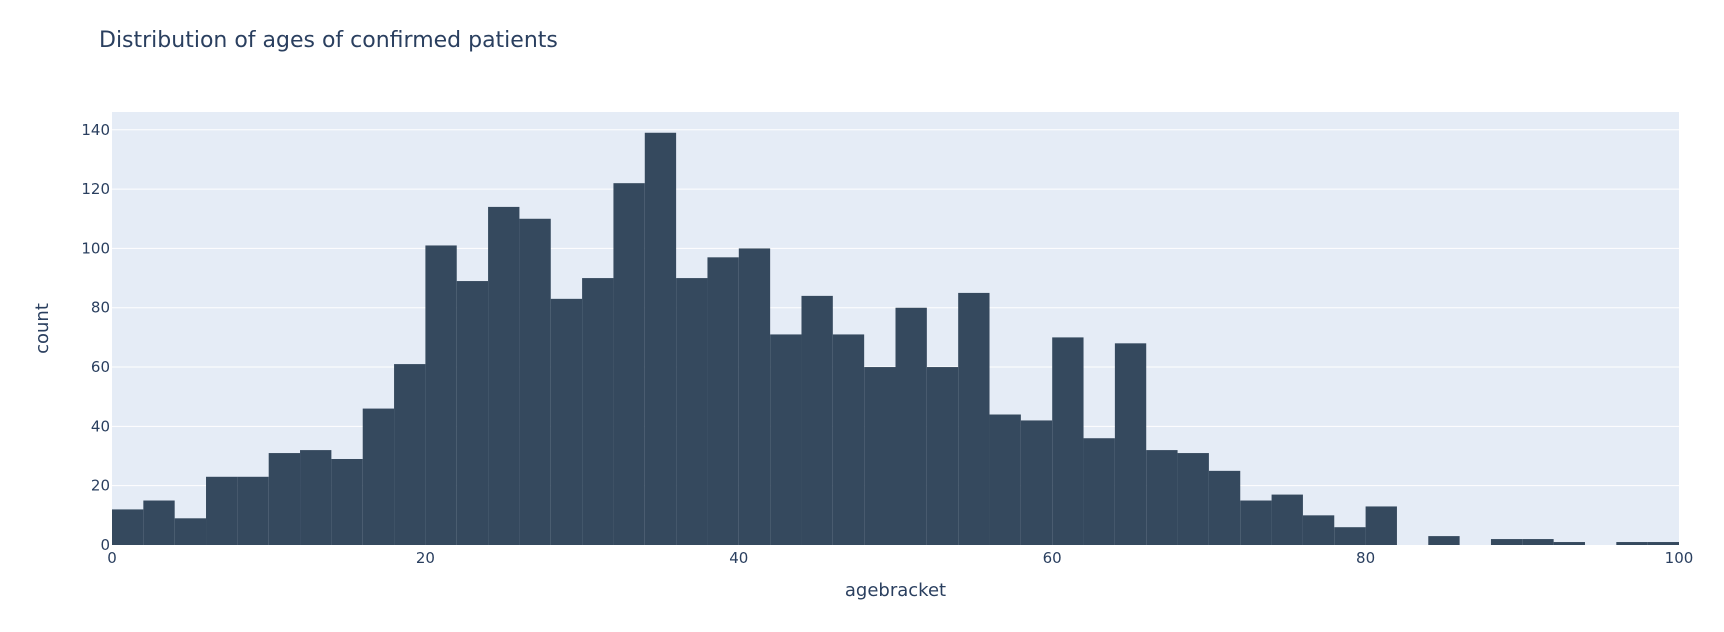  I want to click on x-tick-label: 40, so click(738, 558).